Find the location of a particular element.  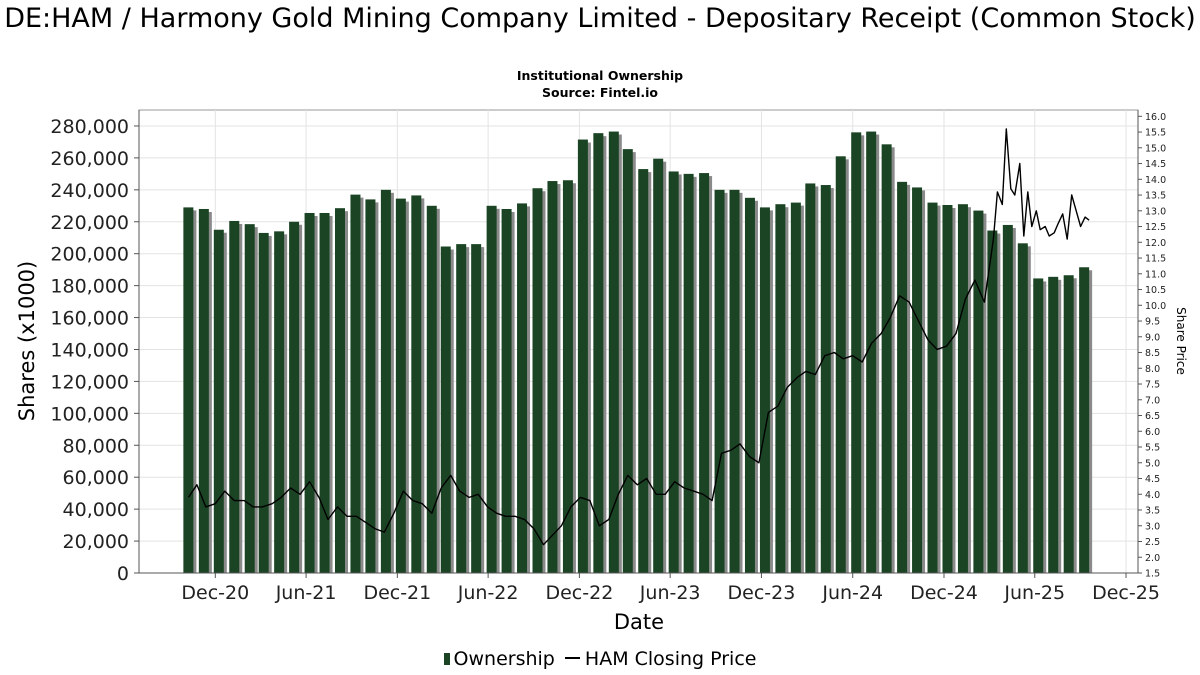

y2-tick-label: 10.5 is located at coordinates (1155, 290).